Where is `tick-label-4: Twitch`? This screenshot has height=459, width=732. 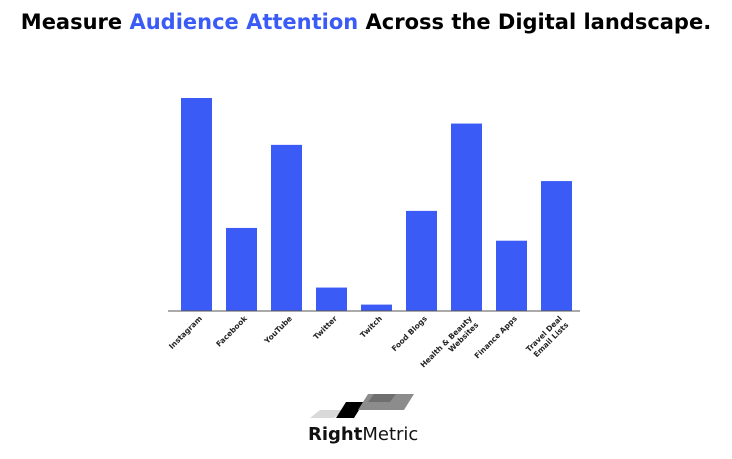
tick-label-4: Twitch is located at coordinates (371, 327).